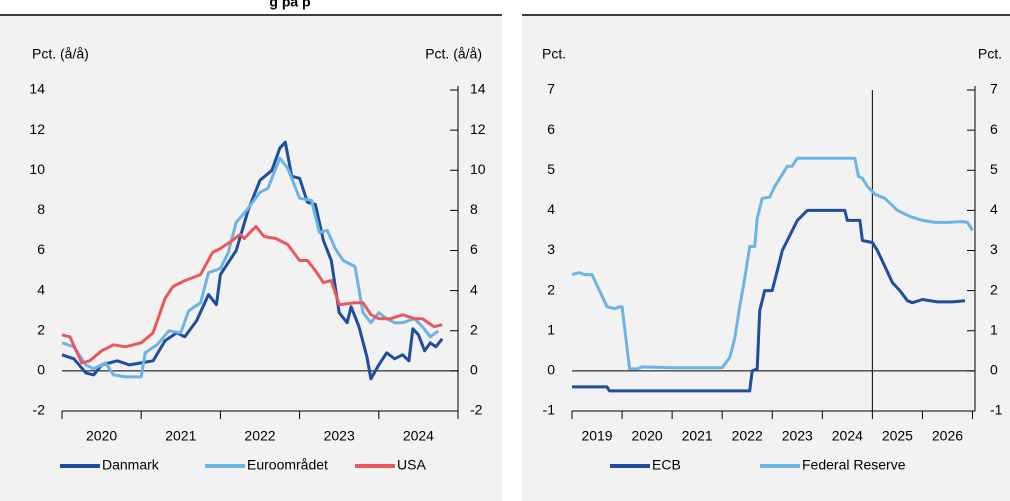  What do you see at coordinates (37, 89) in the screenshot?
I see `y-tick-label: 14` at bounding box center [37, 89].